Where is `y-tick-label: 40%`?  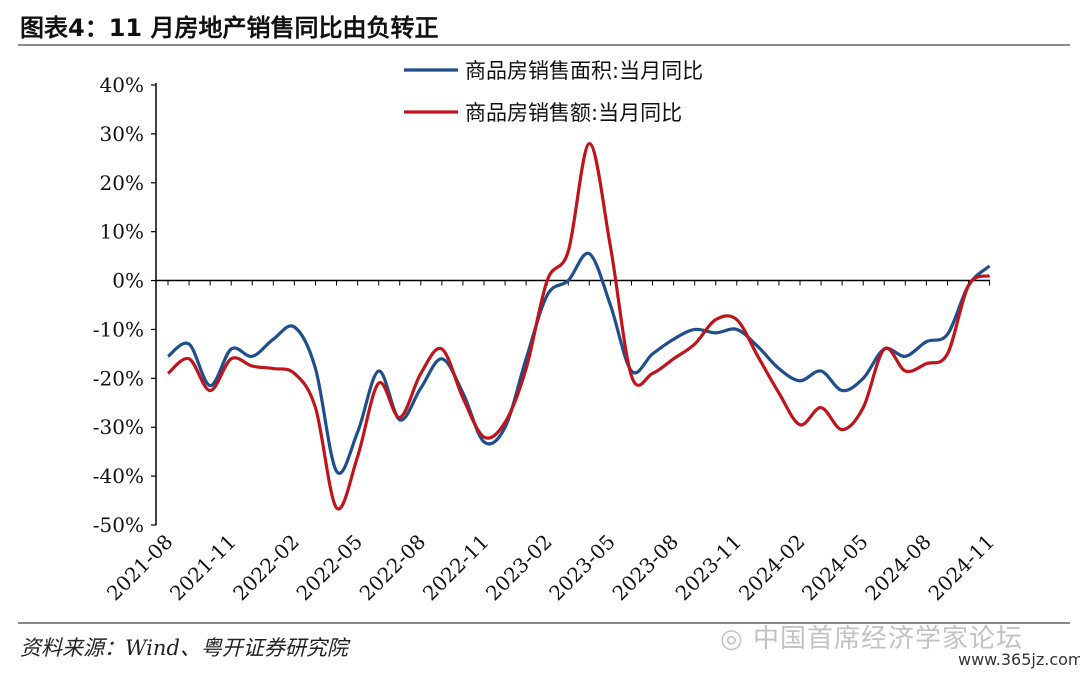
y-tick-label: 40% is located at coordinates (122, 85).